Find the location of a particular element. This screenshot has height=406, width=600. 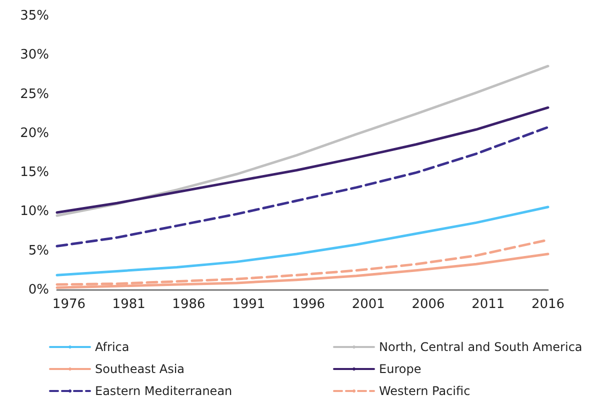

y-tick-label: 25% is located at coordinates (34, 94).